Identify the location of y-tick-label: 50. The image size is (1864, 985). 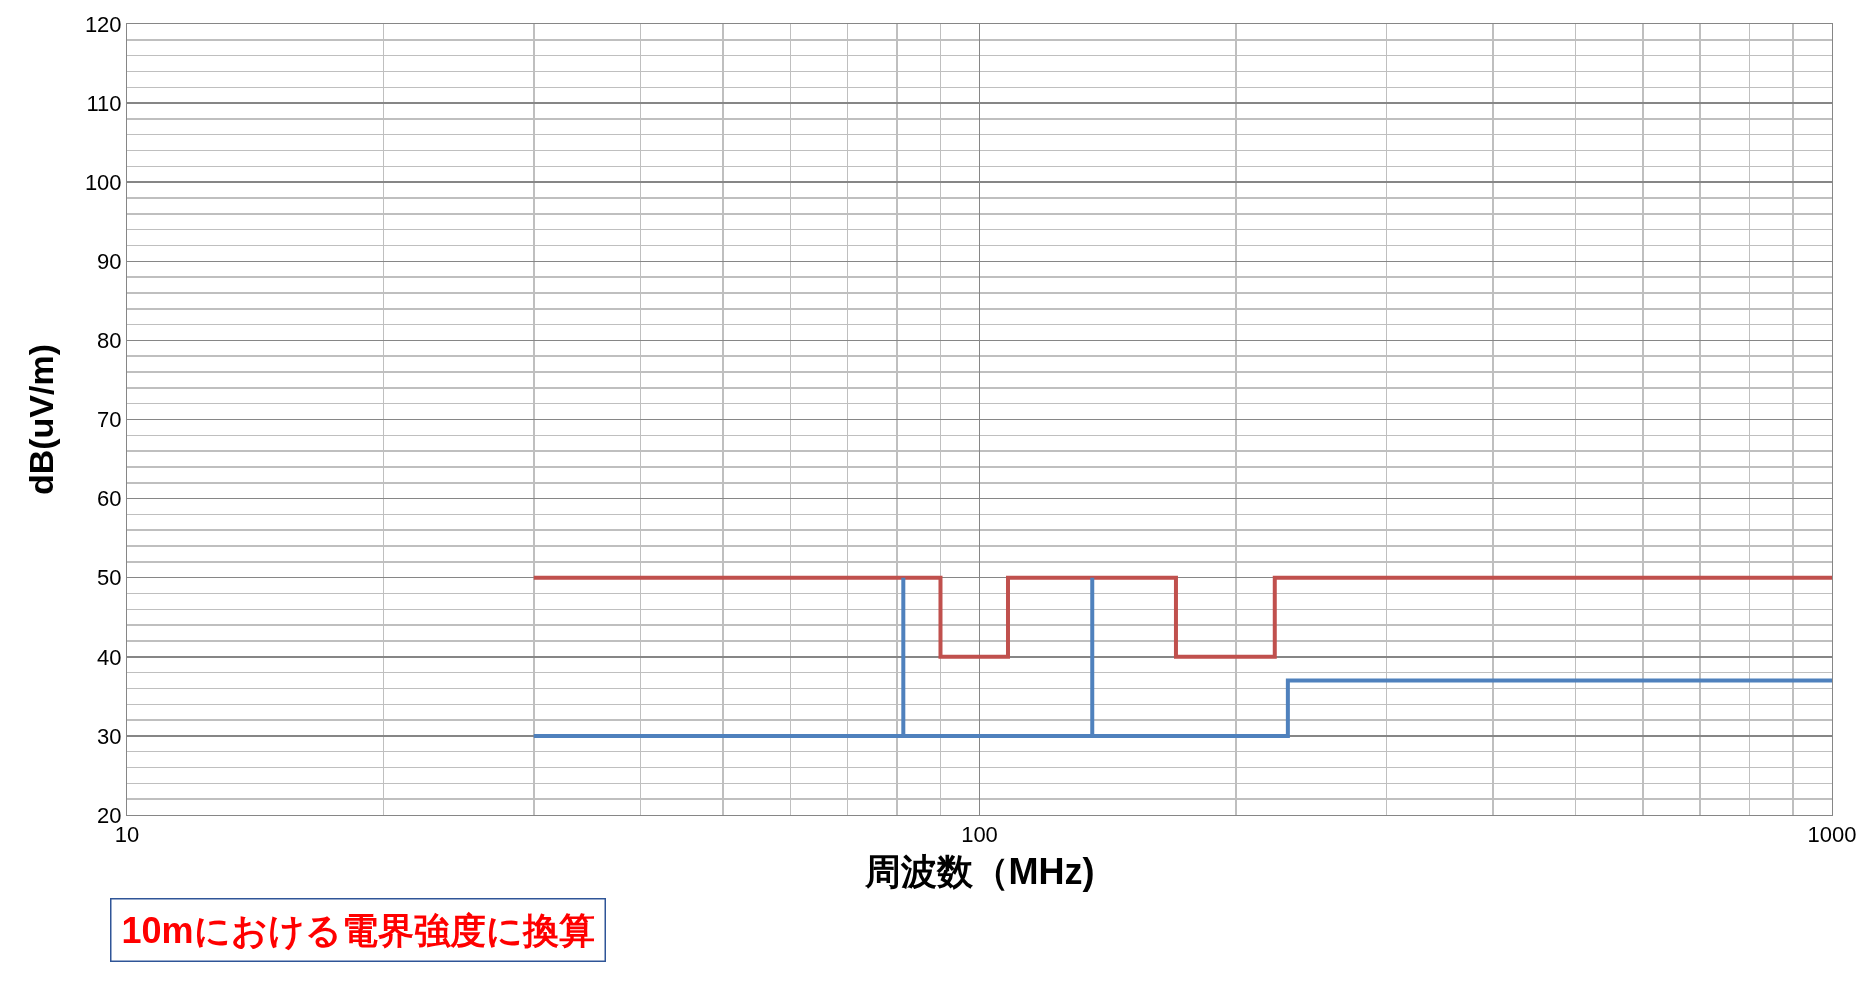
(109, 578).